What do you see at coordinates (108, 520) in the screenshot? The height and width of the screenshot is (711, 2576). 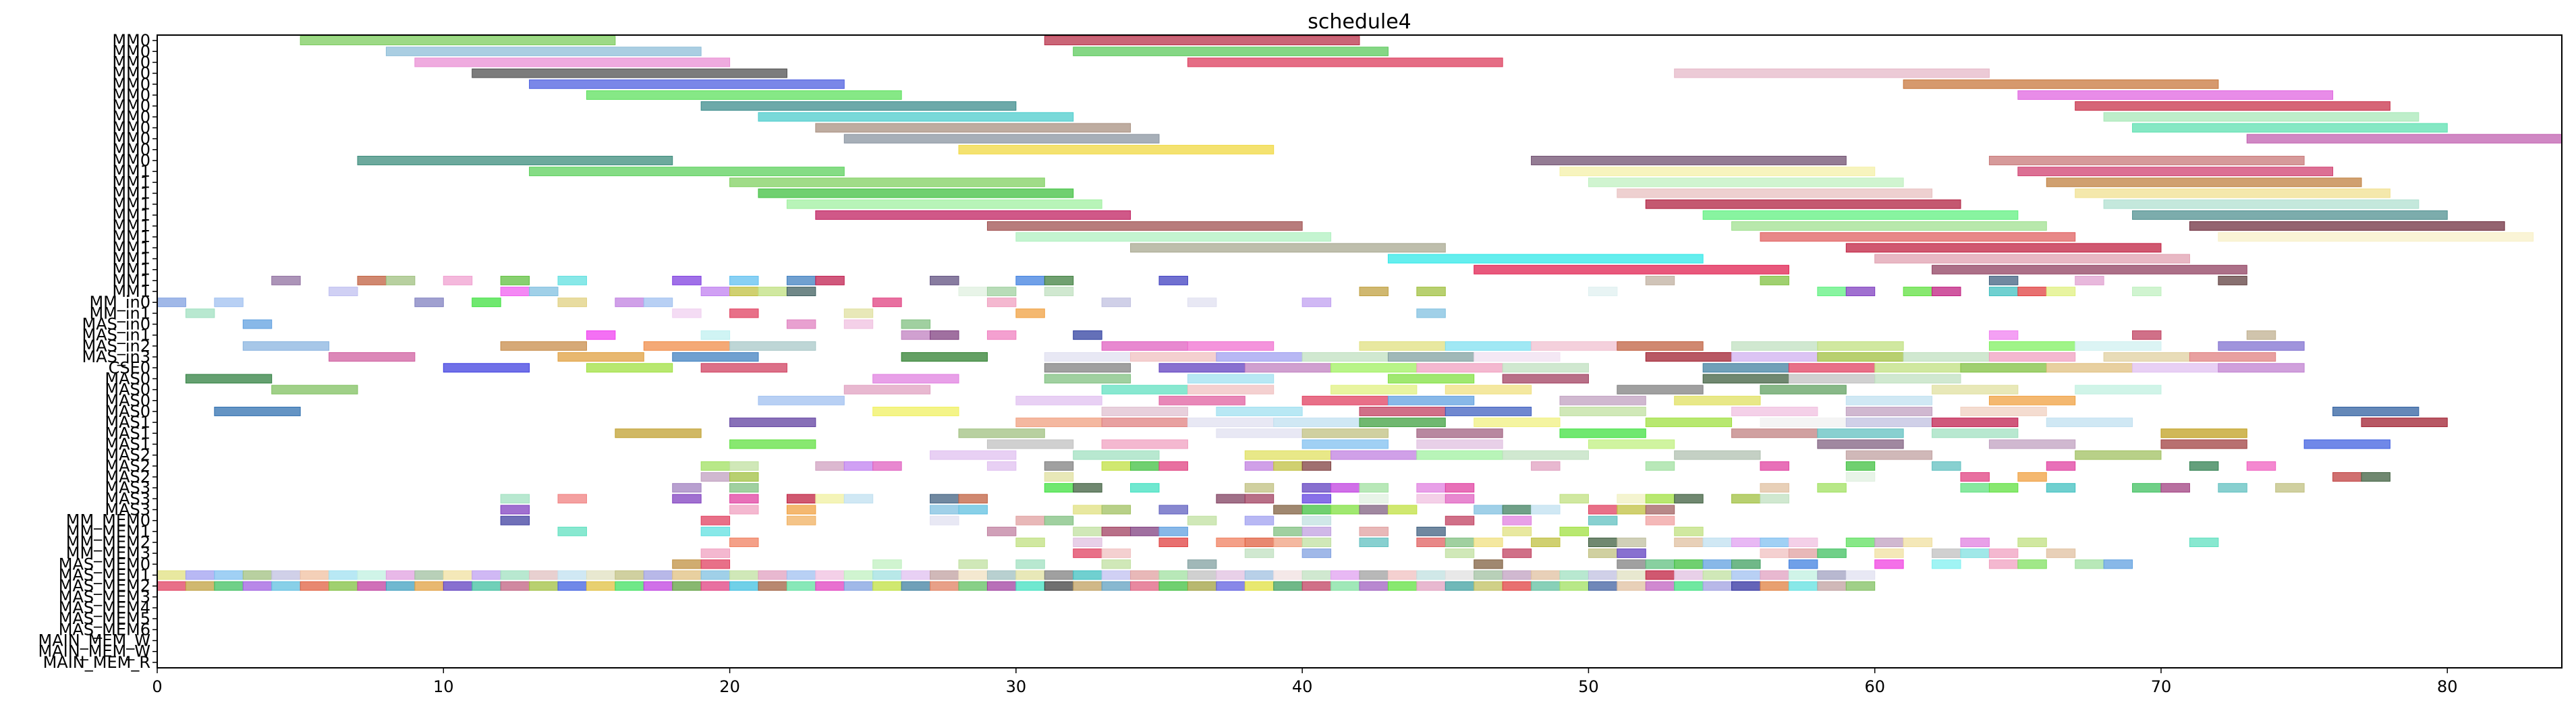 I see `y-tick-label: MM_MEM0` at bounding box center [108, 520].